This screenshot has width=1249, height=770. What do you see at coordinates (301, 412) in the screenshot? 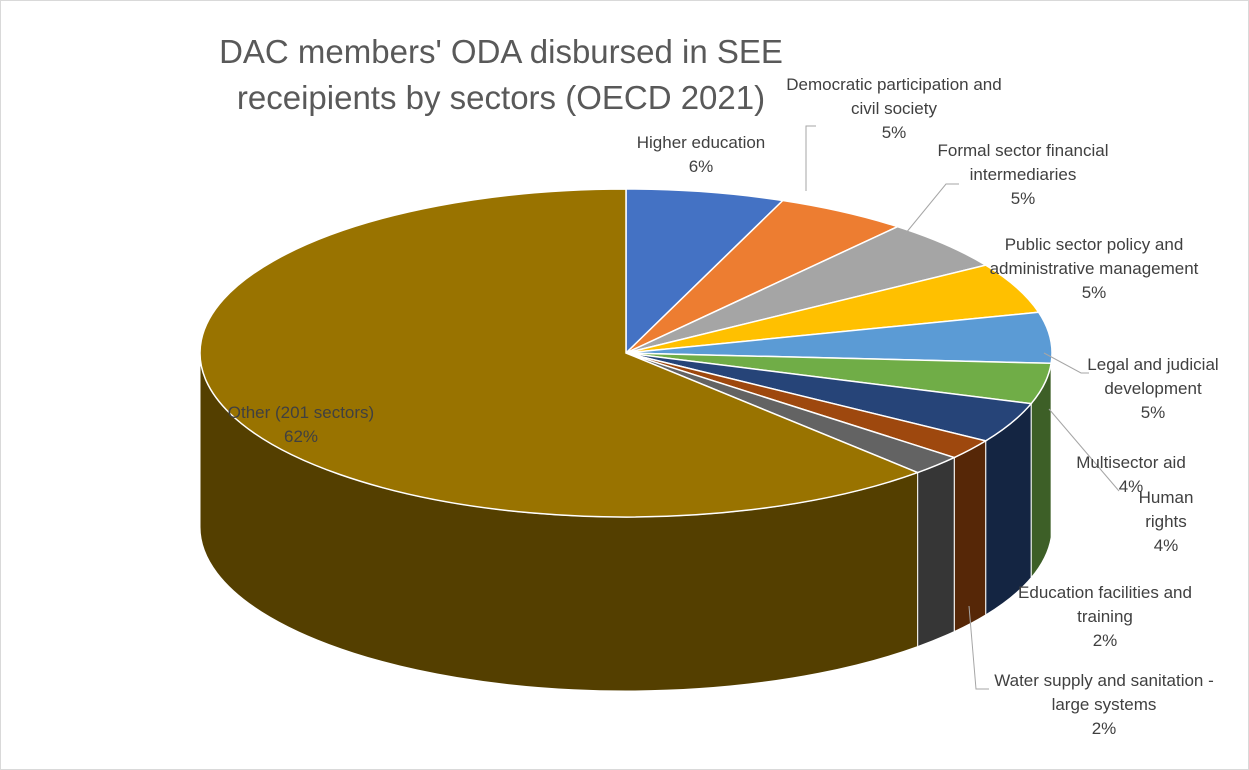
I see `category-label: Other (201 sectors)` at bounding box center [301, 412].